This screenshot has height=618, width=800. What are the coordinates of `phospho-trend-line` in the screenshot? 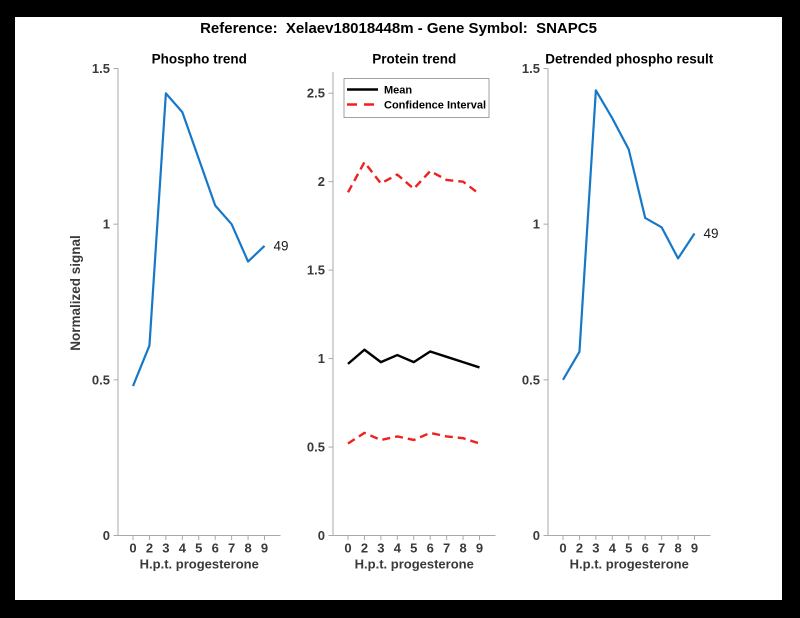 It's located at (198, 239).